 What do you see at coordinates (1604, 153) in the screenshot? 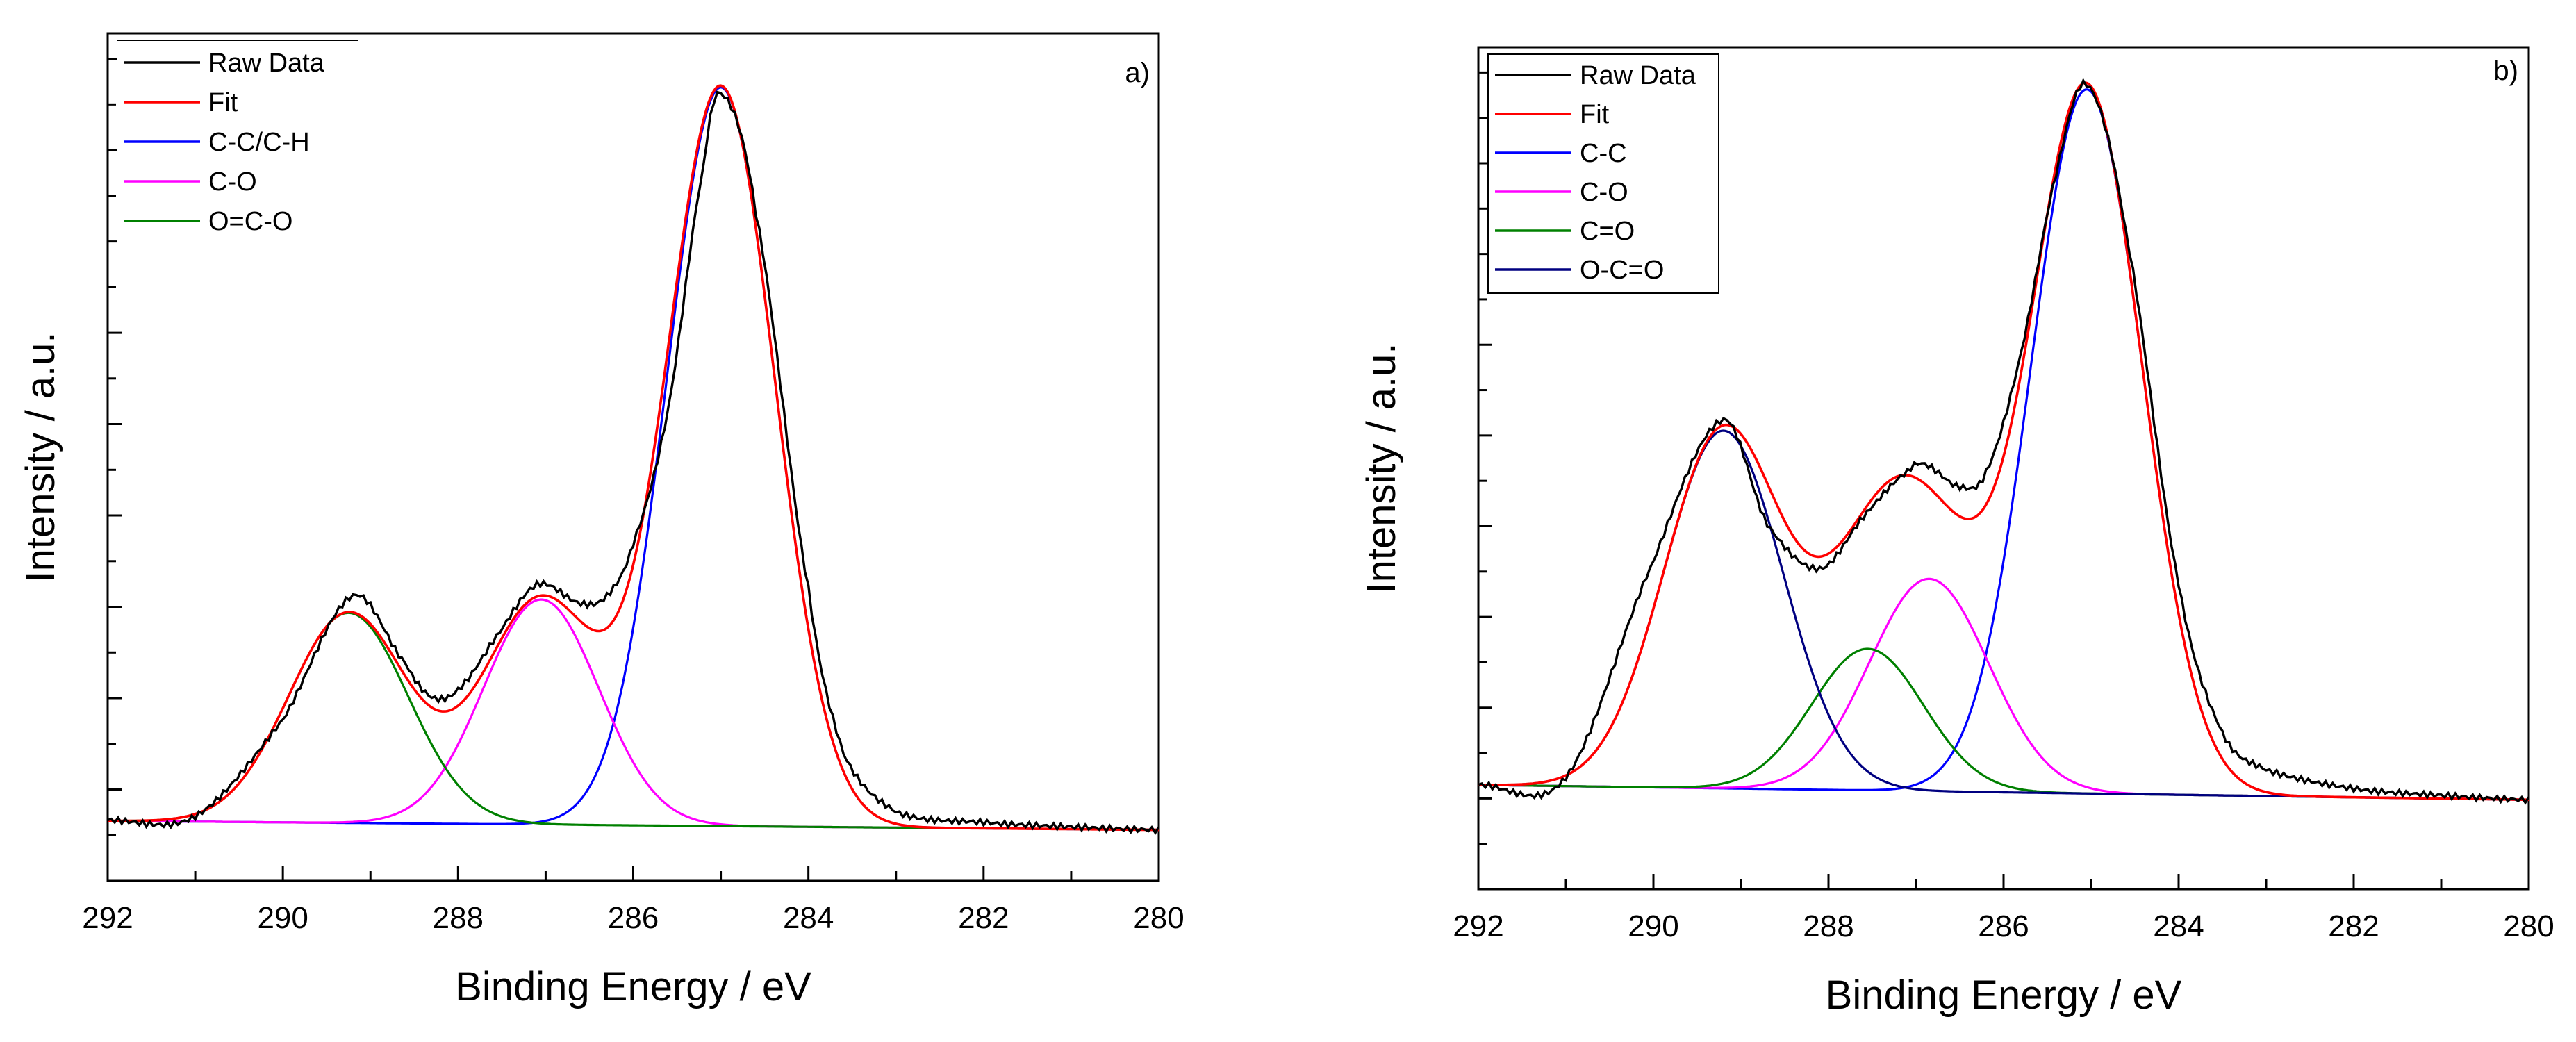
I see `legend-label: C-C` at bounding box center [1604, 153].